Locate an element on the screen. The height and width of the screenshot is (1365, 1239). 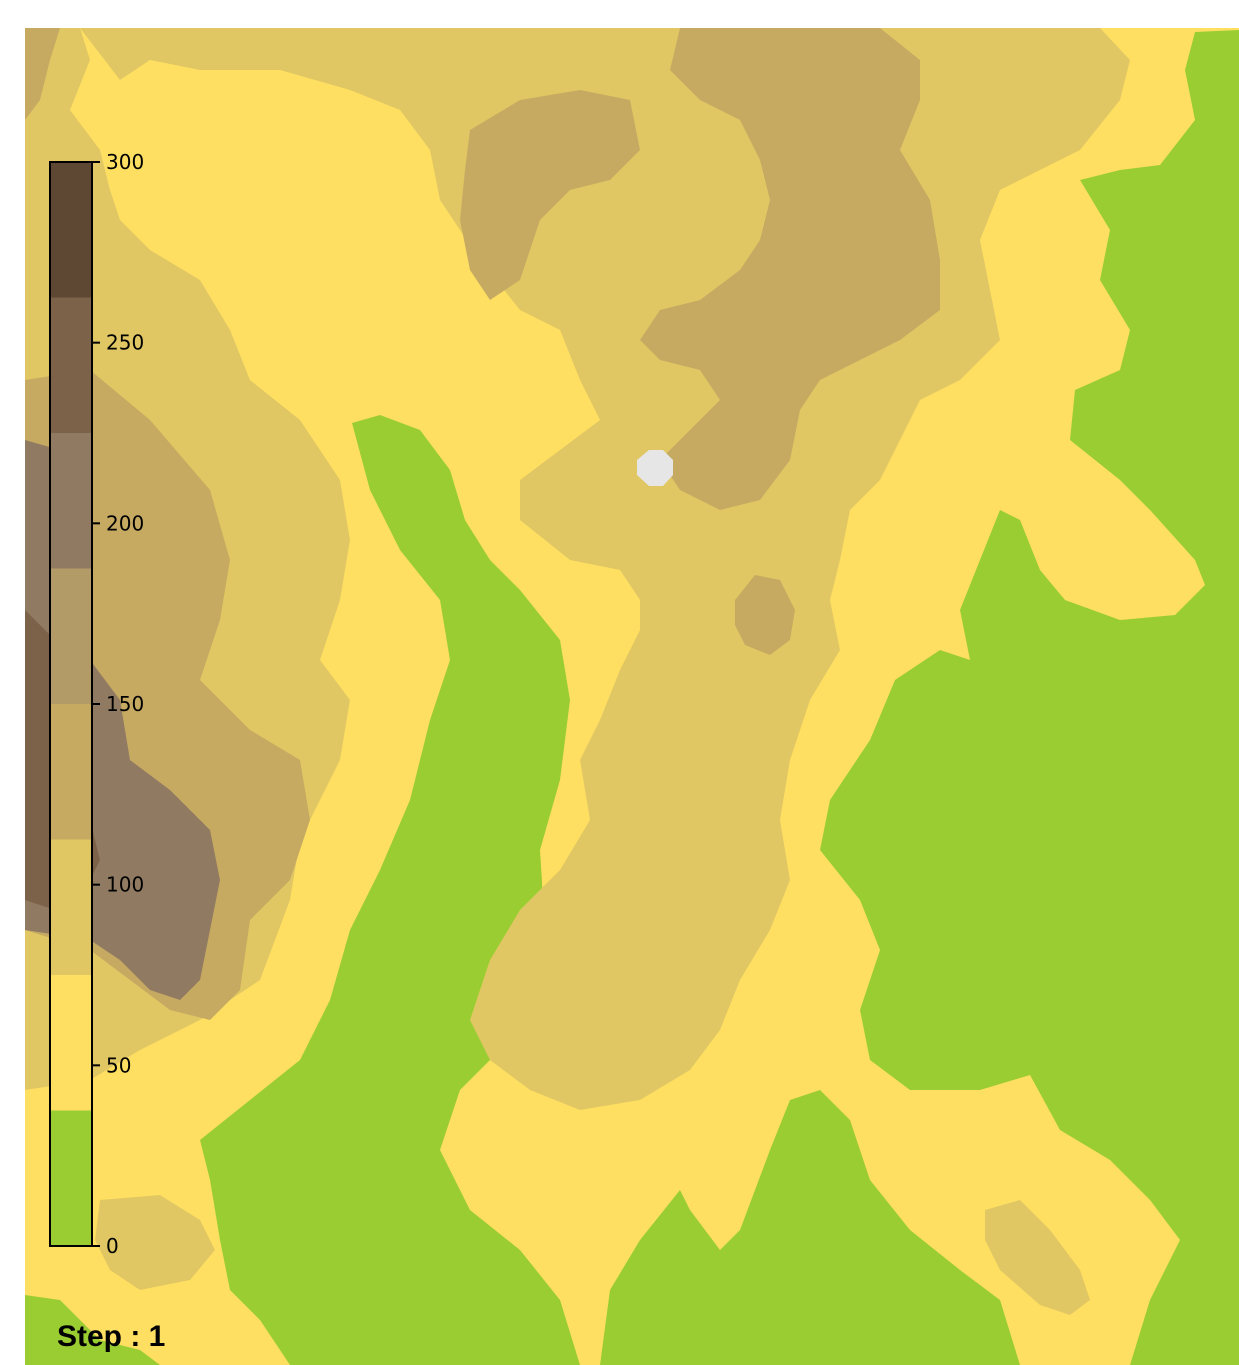
lowland-region-southwest is located at coordinates (92, 1330).